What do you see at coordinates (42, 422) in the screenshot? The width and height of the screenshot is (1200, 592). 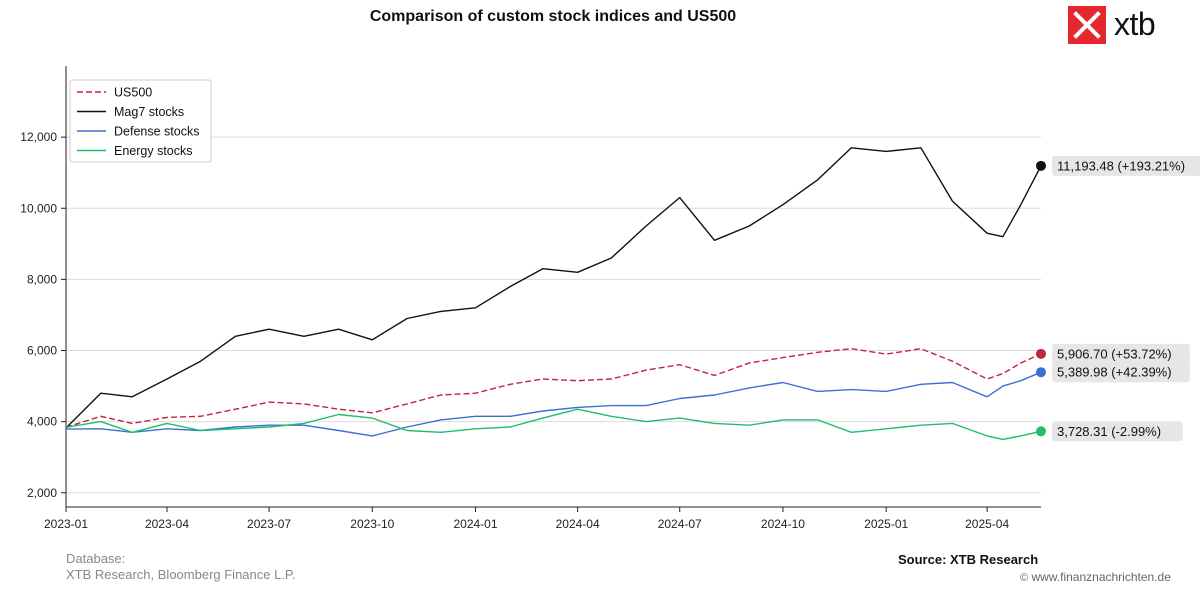 I see `y-tick-label: 4,000` at bounding box center [42, 422].